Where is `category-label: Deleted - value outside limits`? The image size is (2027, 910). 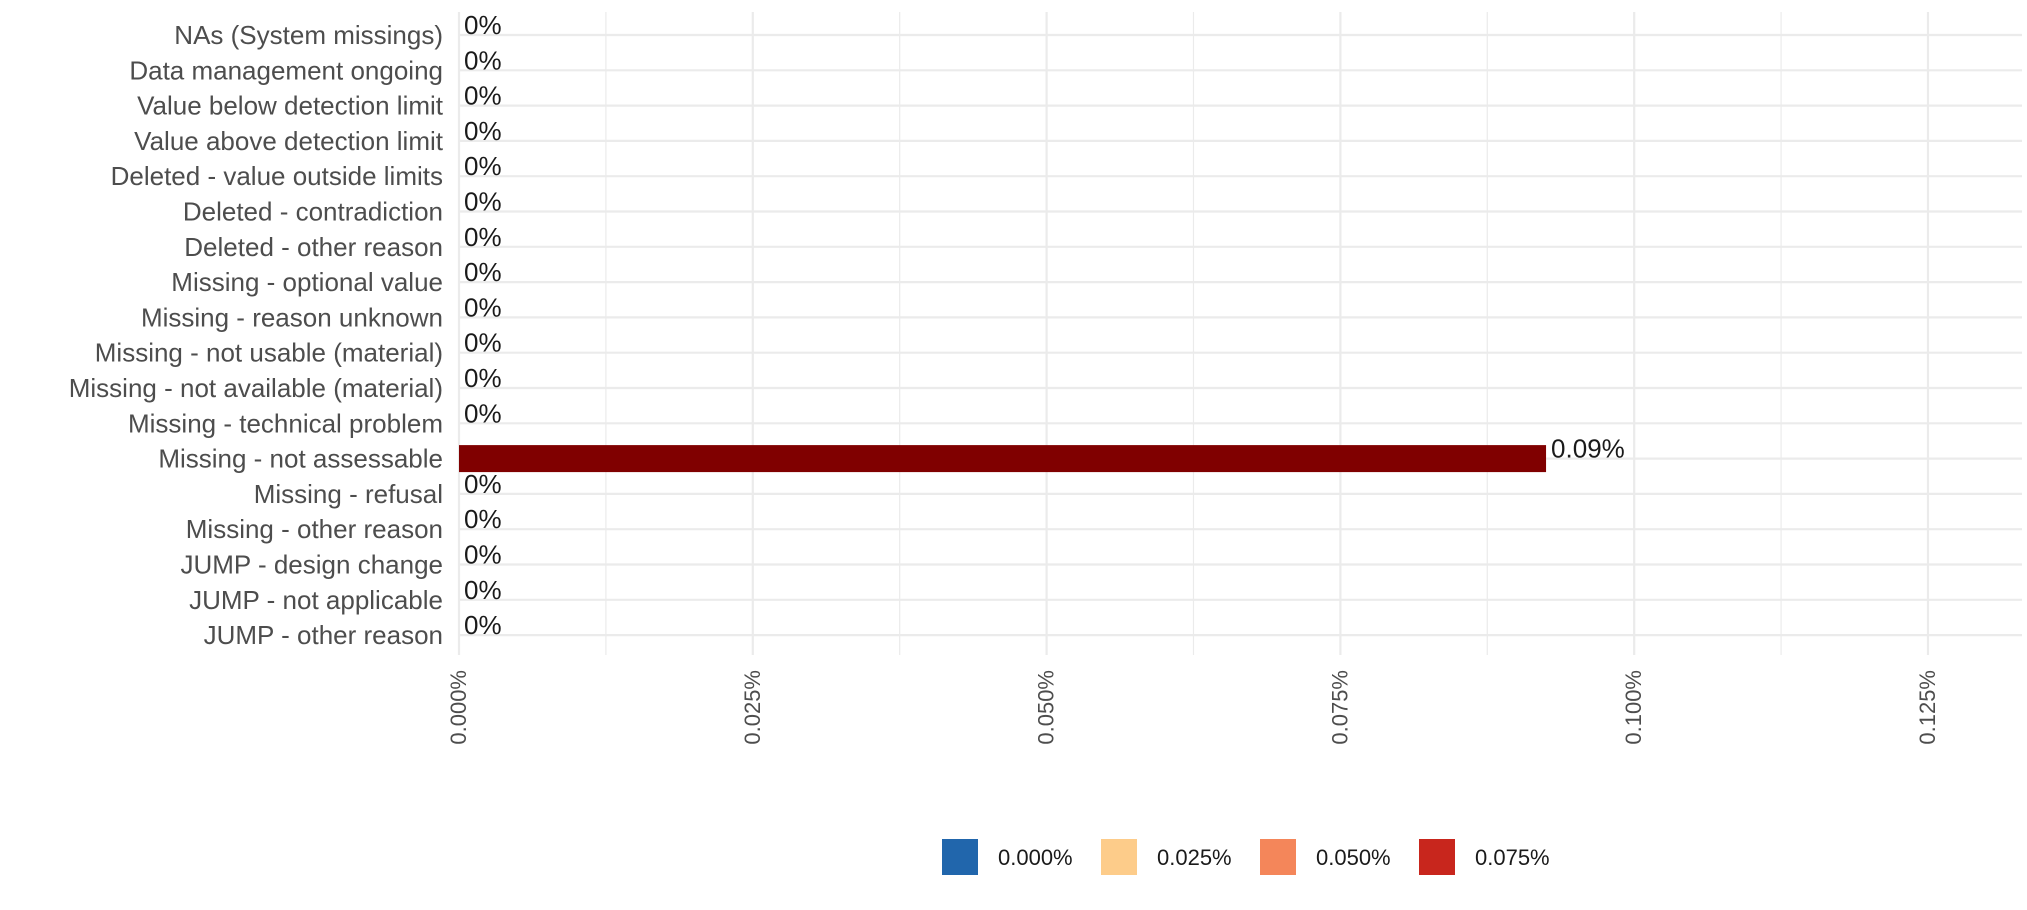 category-label: Deleted - value outside limits is located at coordinates (277, 176).